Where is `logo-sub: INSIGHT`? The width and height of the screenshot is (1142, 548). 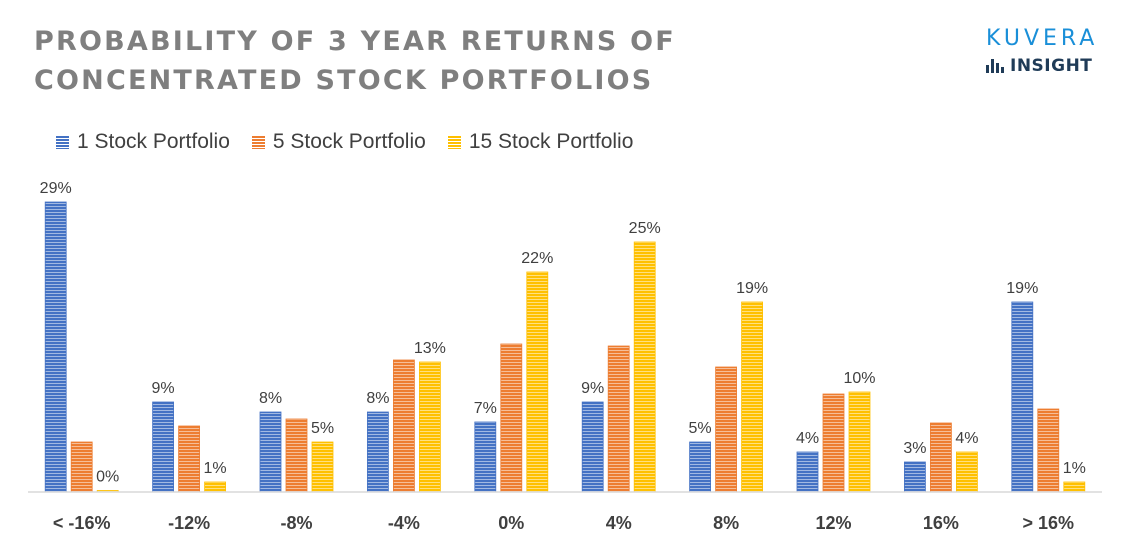 logo-sub: INSIGHT is located at coordinates (1051, 66).